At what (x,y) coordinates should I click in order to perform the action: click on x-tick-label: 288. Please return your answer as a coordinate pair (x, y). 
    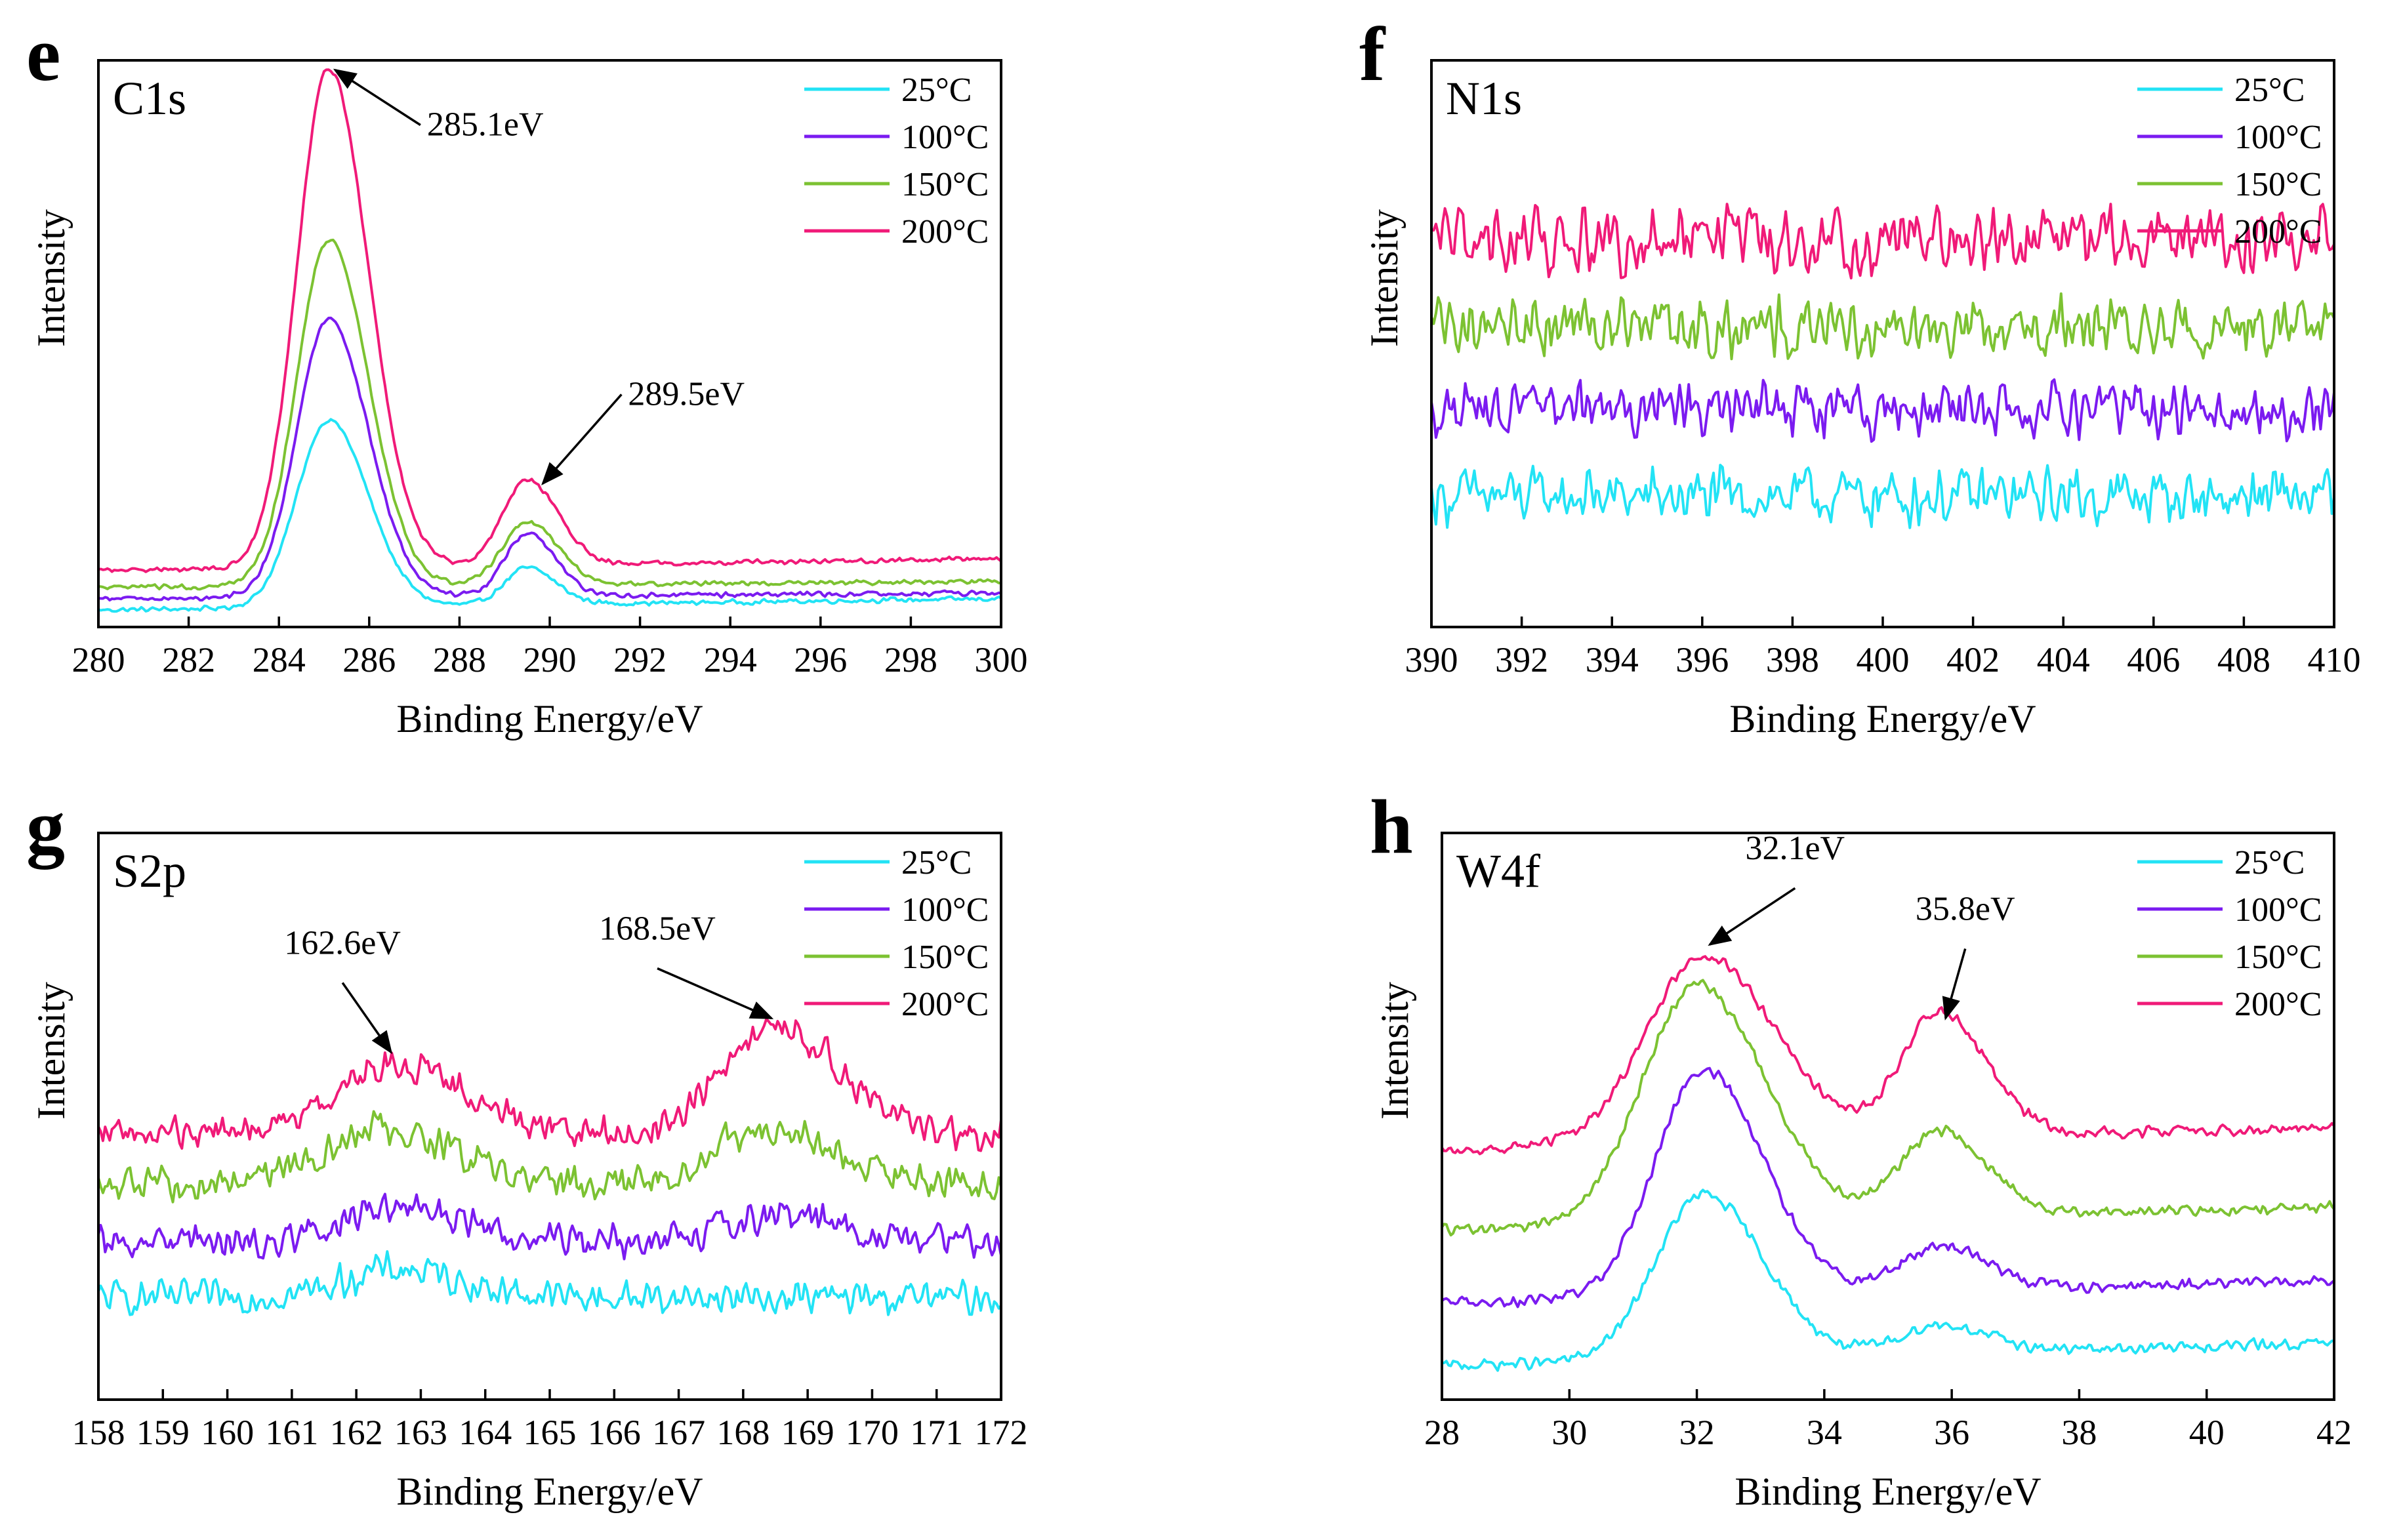
    Looking at the image, I should click on (459, 659).